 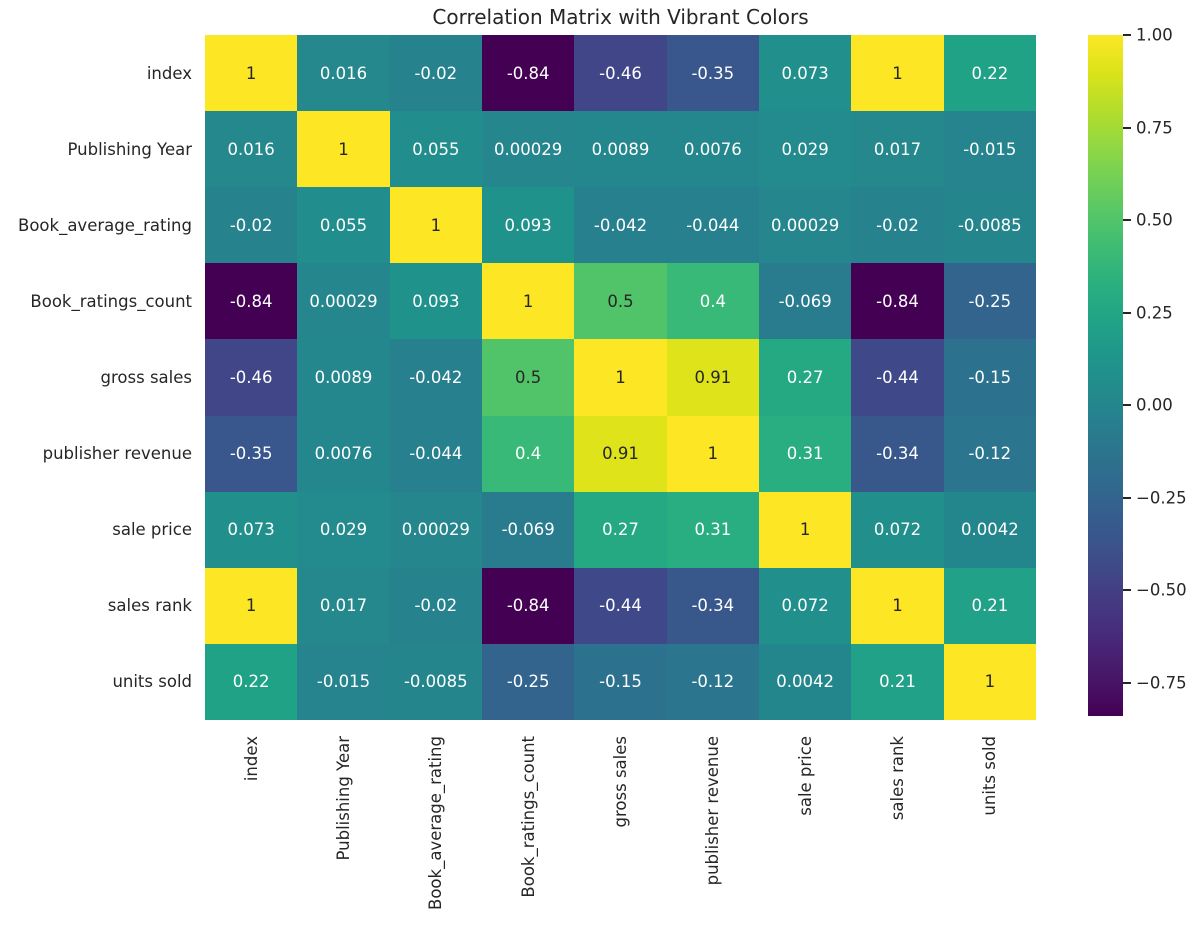 What do you see at coordinates (343, 681) in the screenshot?
I see `heatmap-cell-8-1: -0.015` at bounding box center [343, 681].